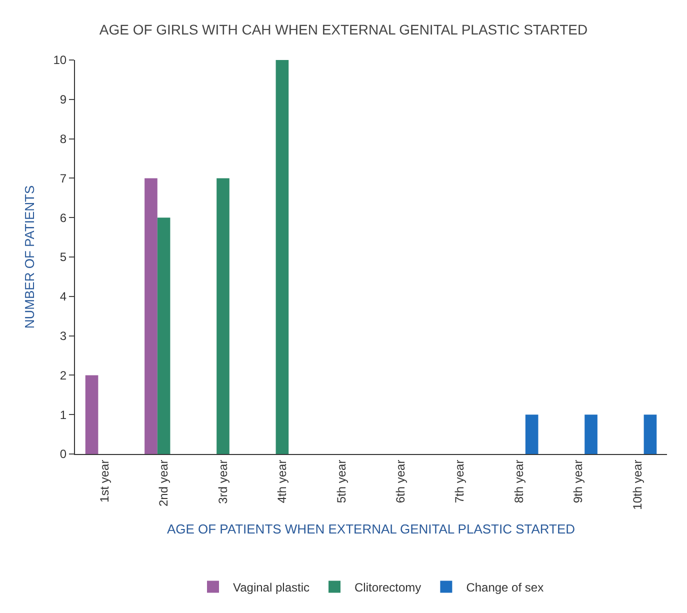 The image size is (687, 613). Describe the element at coordinates (63, 178) in the screenshot. I see `y-tick-label: 7` at that location.